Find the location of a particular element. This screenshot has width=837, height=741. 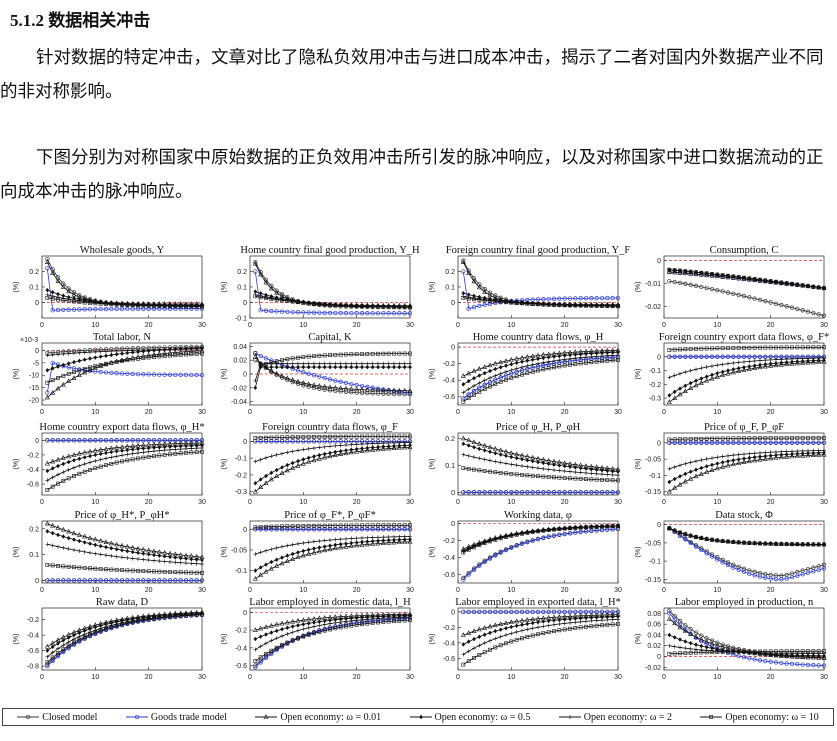

x-tick-label: 0 is located at coordinates (664, 412).